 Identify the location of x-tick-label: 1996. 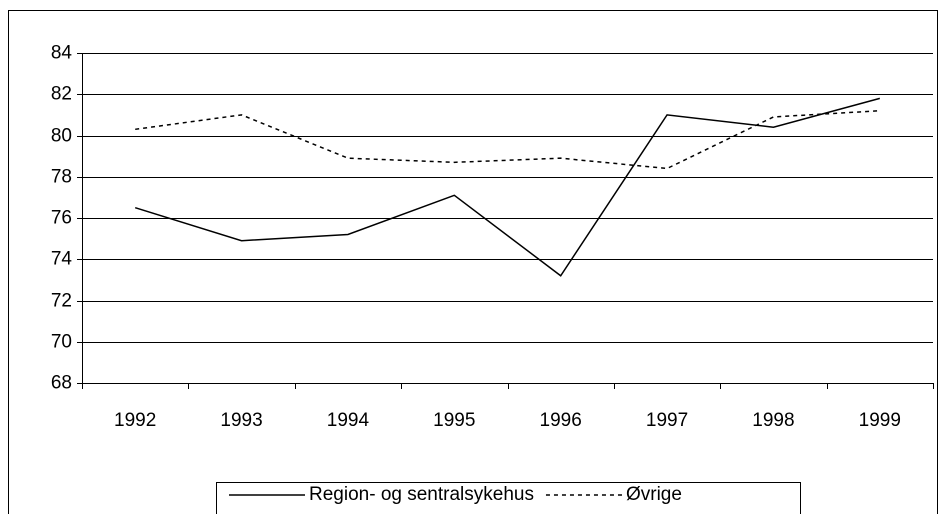
(561, 420).